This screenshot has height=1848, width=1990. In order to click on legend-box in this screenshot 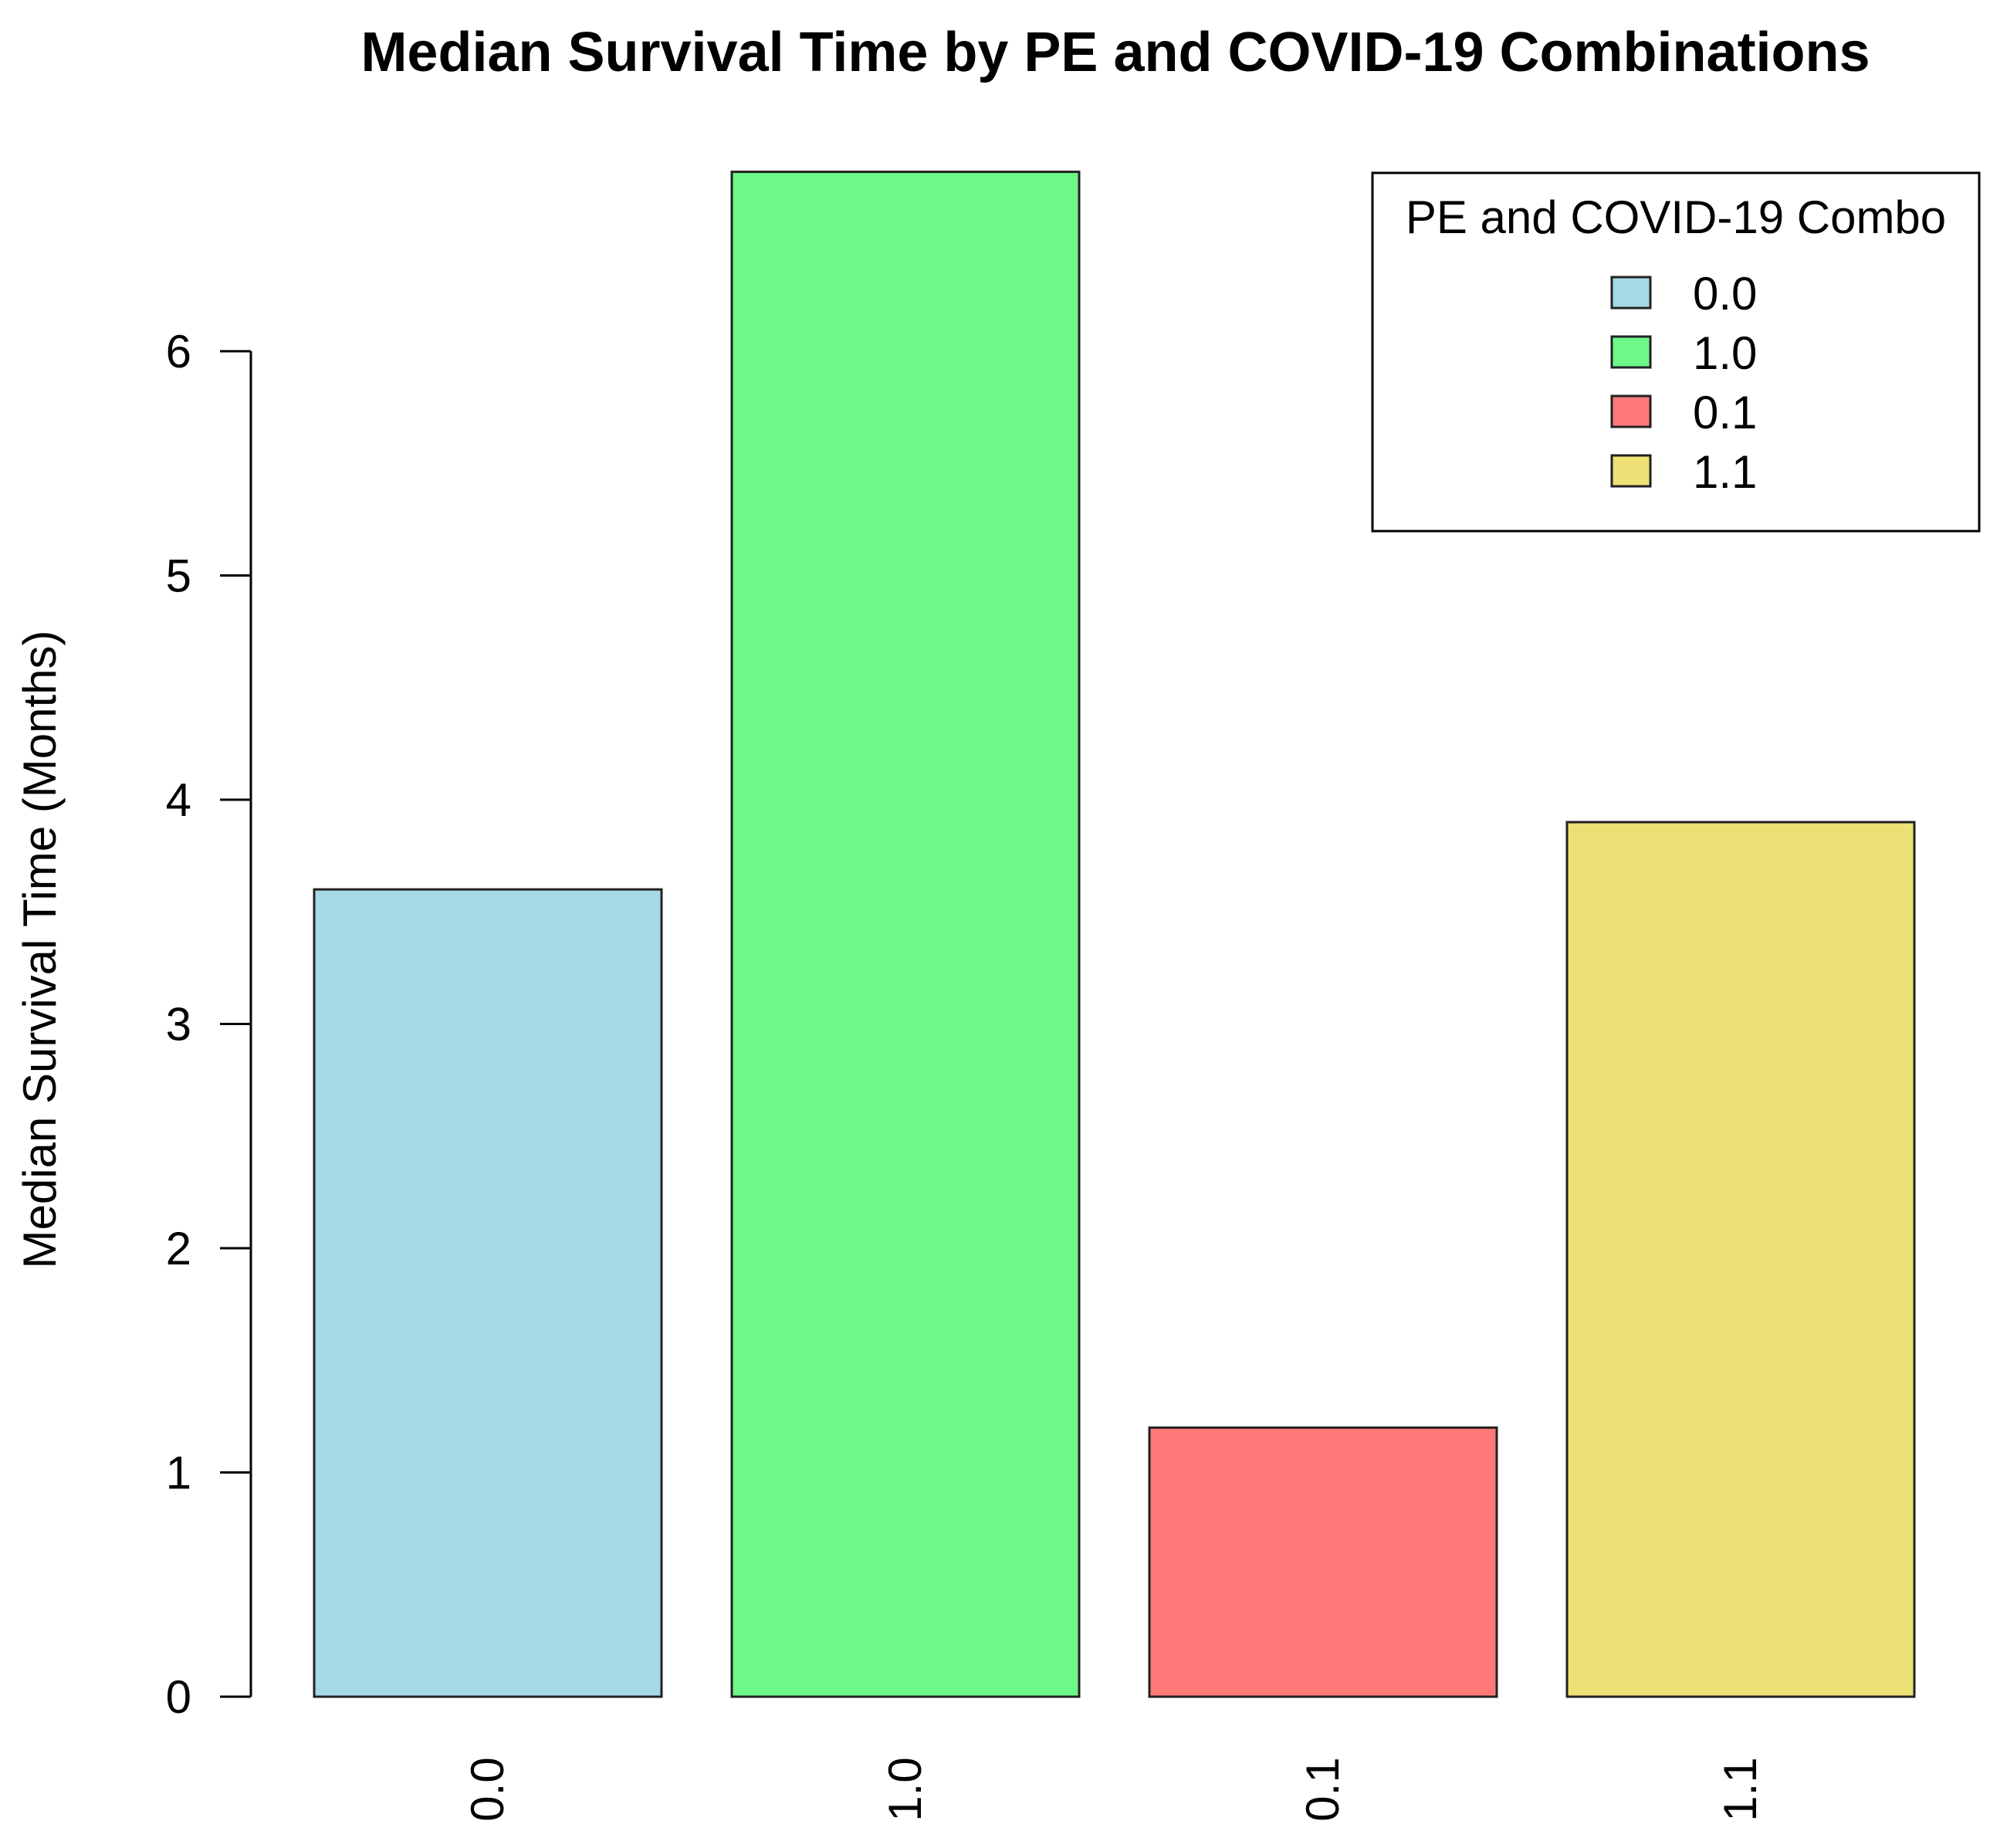, I will do `click(1676, 352)`.